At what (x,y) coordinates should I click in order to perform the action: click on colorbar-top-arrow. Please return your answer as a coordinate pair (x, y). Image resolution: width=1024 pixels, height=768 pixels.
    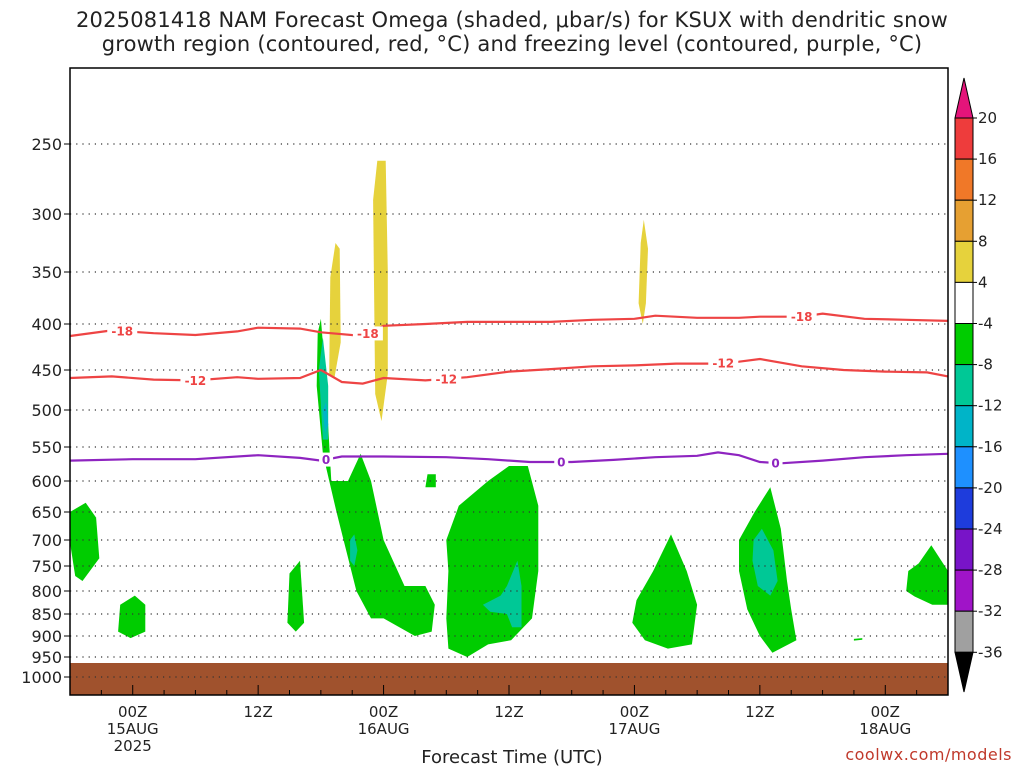
    Looking at the image, I should click on (964, 98).